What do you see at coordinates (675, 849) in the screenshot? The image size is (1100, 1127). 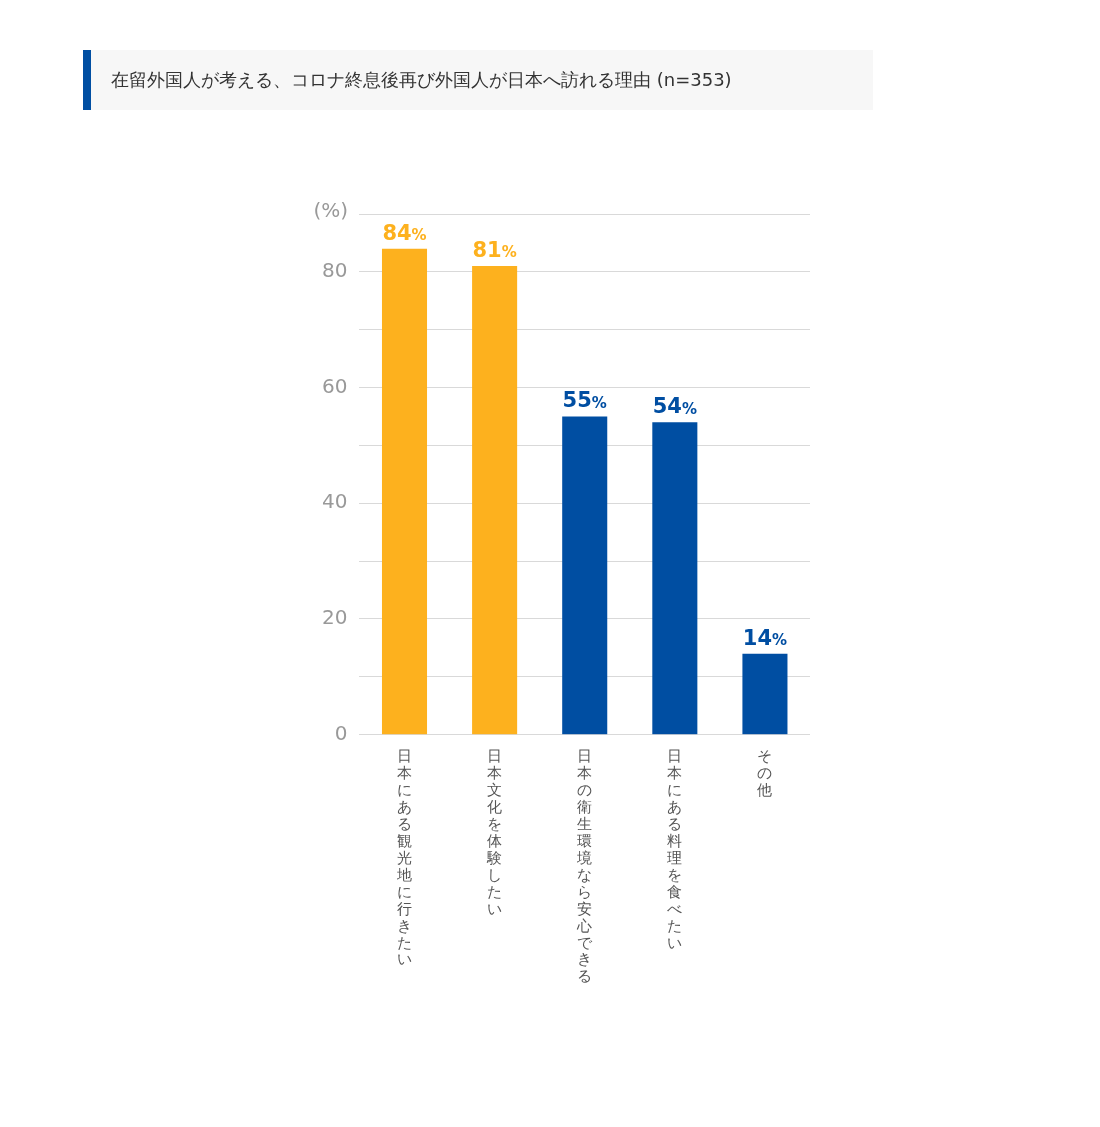 I see `category-label: 日本にある料理を食べたい` at bounding box center [675, 849].